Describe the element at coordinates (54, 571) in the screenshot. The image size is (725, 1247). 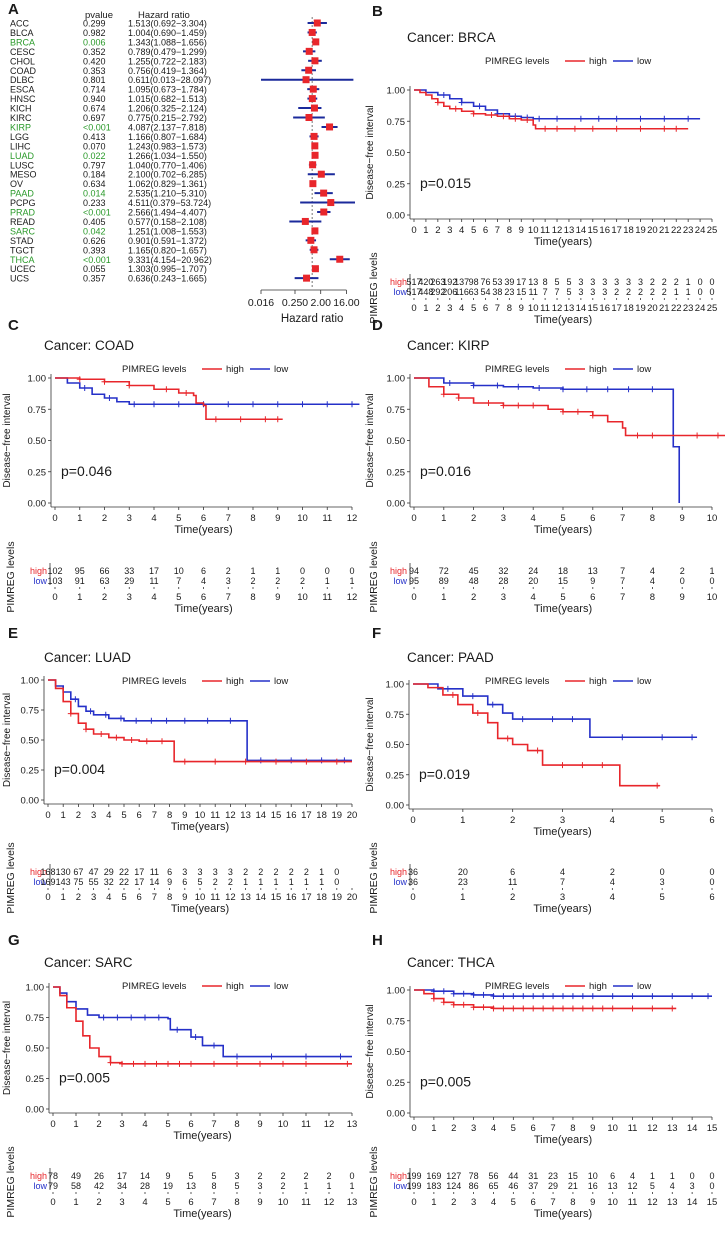
I see `km-risk-count-high: 102` at that location.